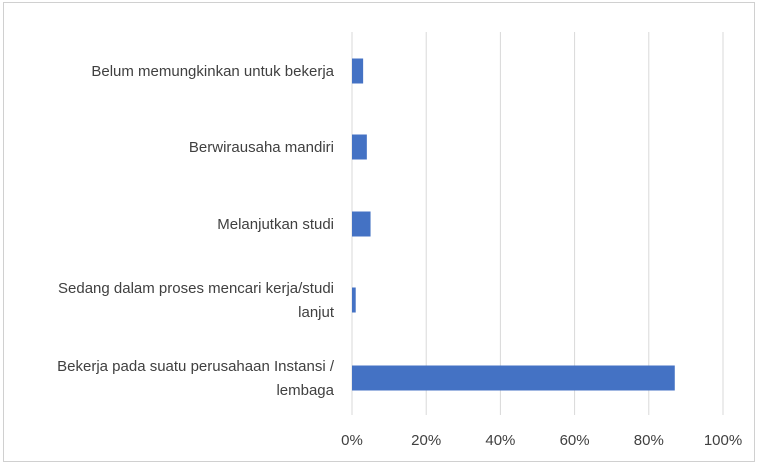 This screenshot has height=466, width=759. What do you see at coordinates (723, 440) in the screenshot?
I see `x-tick-label-5: 100%` at bounding box center [723, 440].